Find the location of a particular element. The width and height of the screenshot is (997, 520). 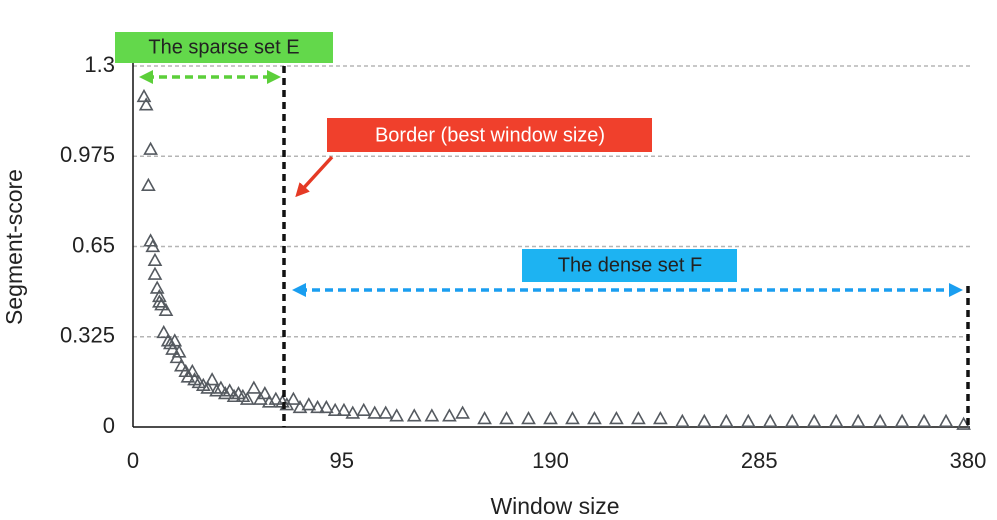

y-axis-label: Segment-score is located at coordinates (14, 247).